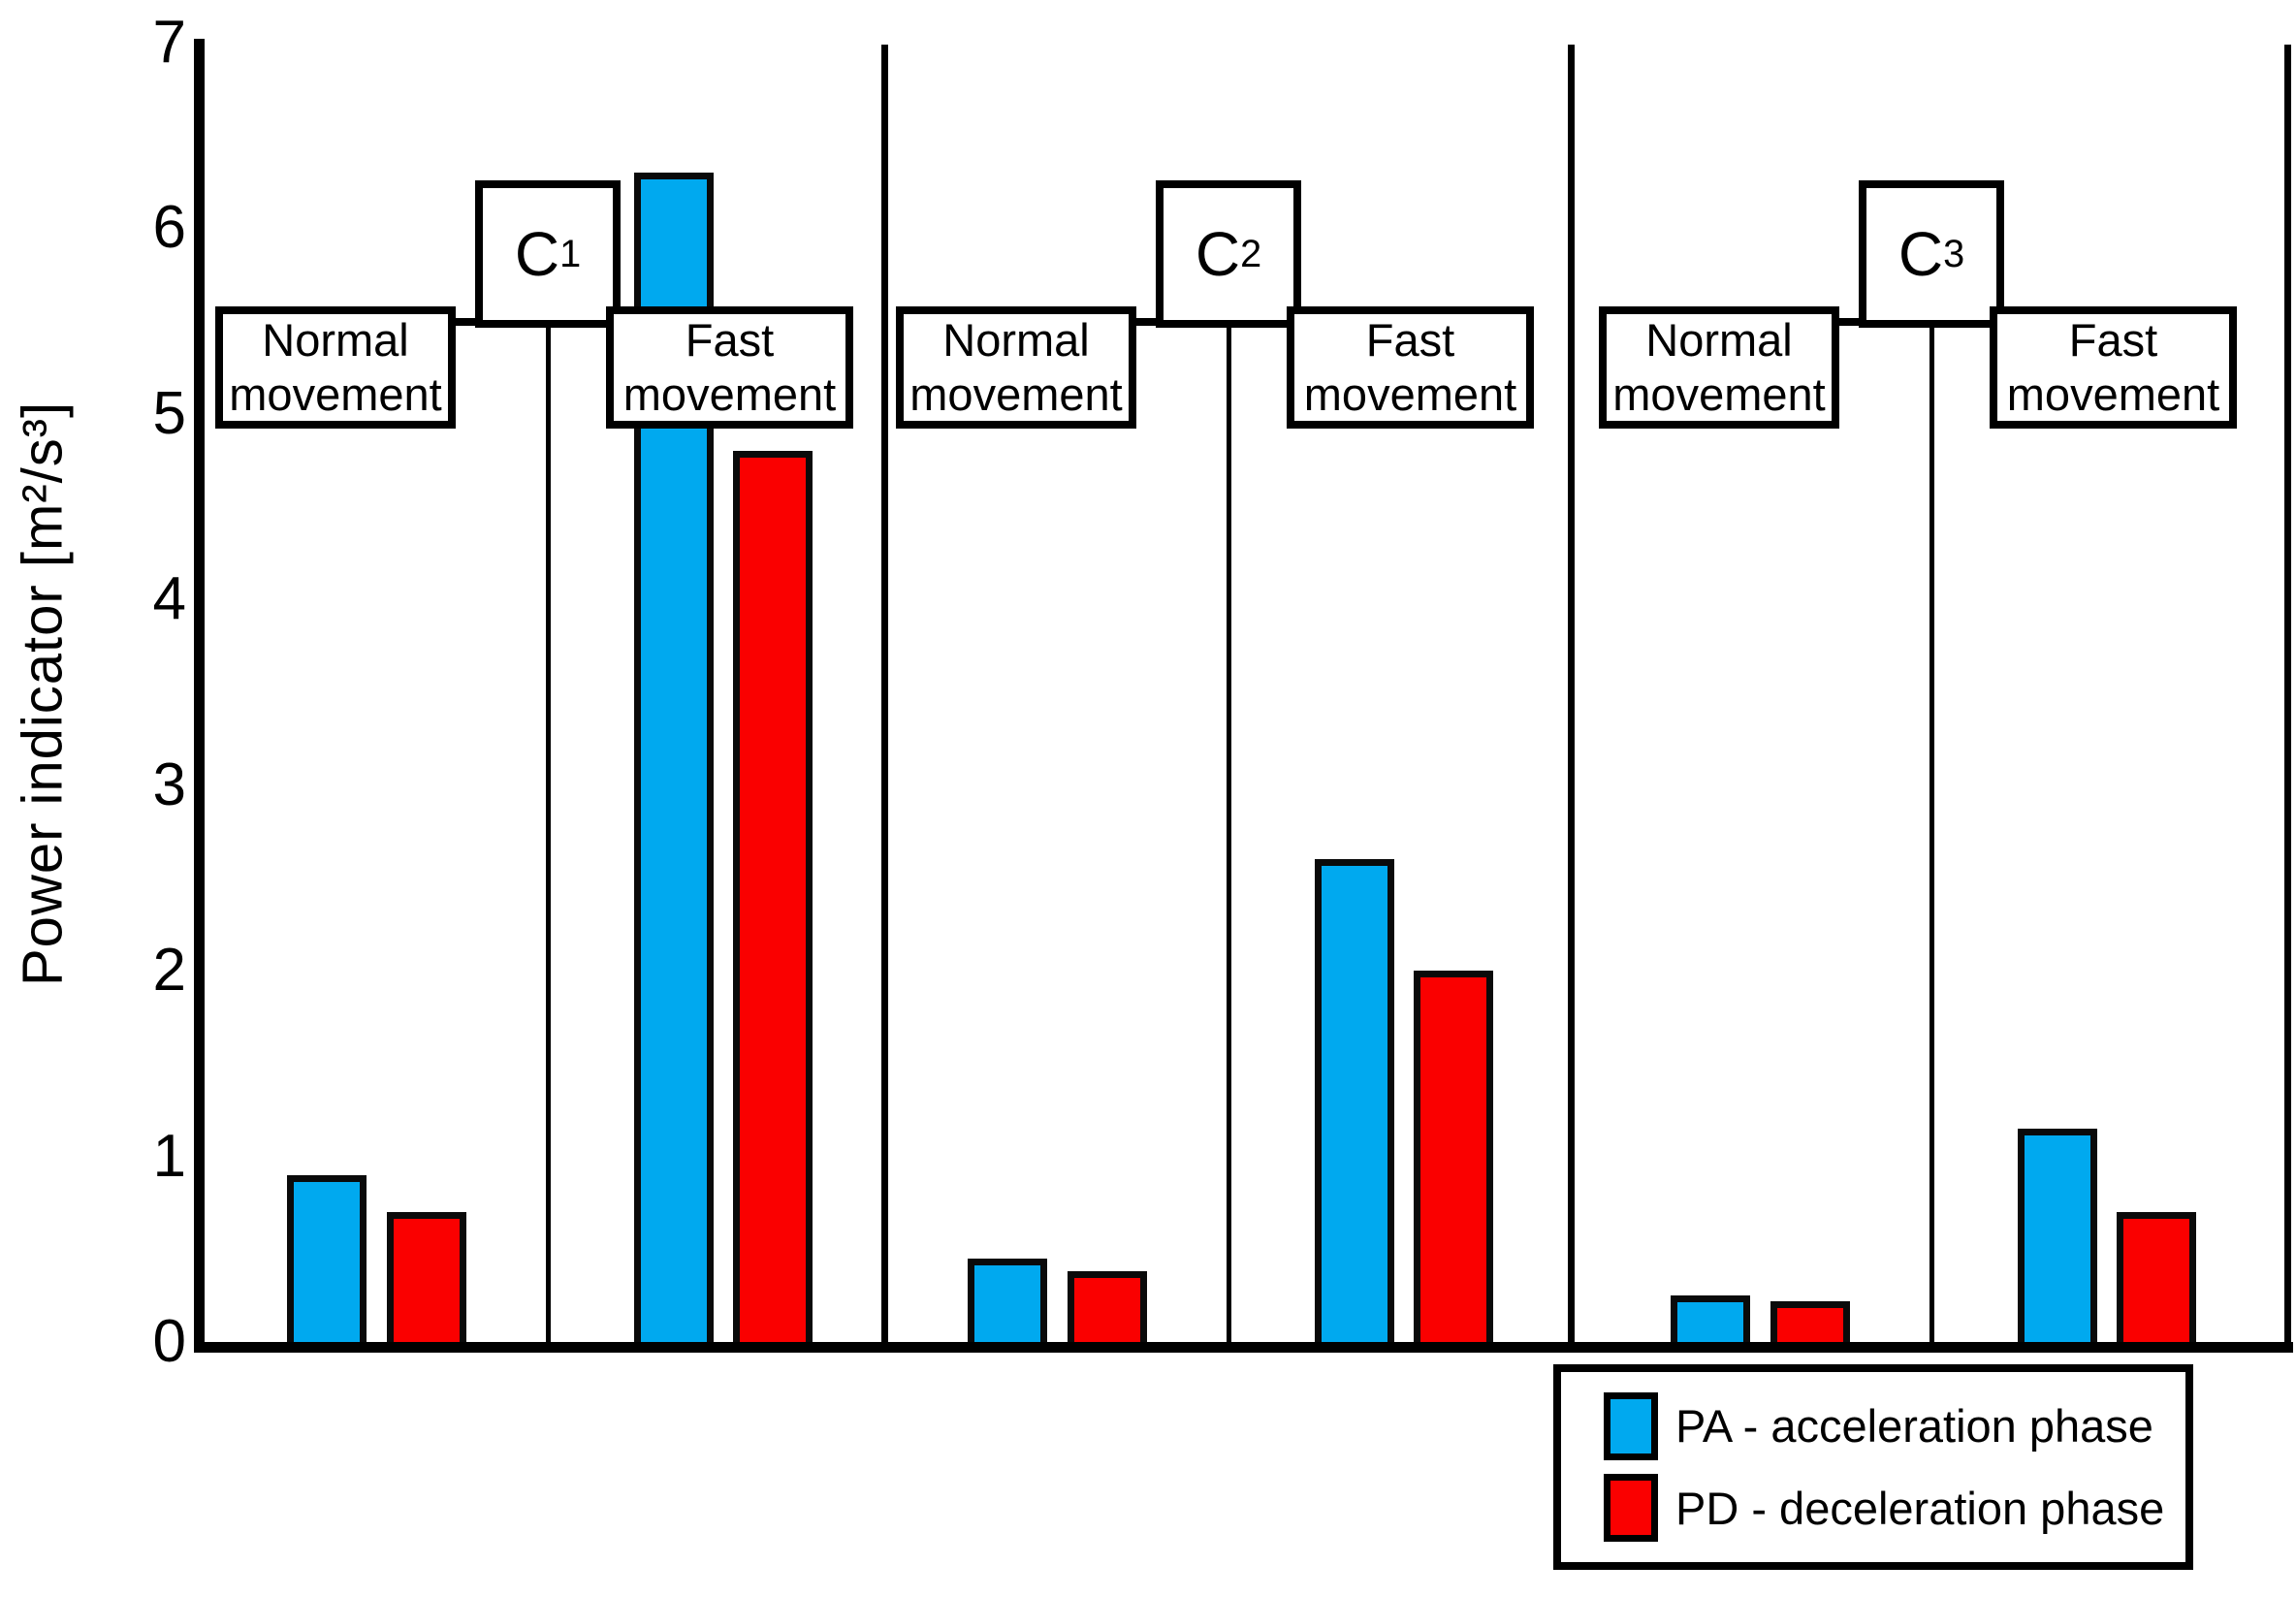 Image resolution: width=2296 pixels, height=1597 pixels. Describe the element at coordinates (169, 970) in the screenshot. I see `y-tick-label-2: 2` at that location.